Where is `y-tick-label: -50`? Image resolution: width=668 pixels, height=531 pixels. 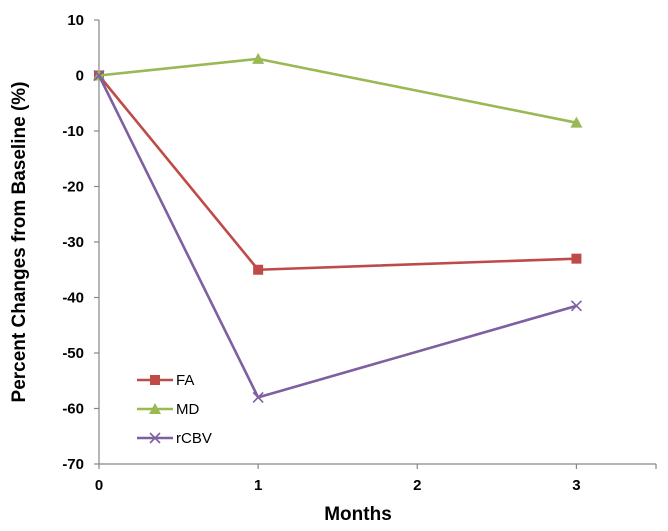 y-tick-label: -50 is located at coordinates (73, 353).